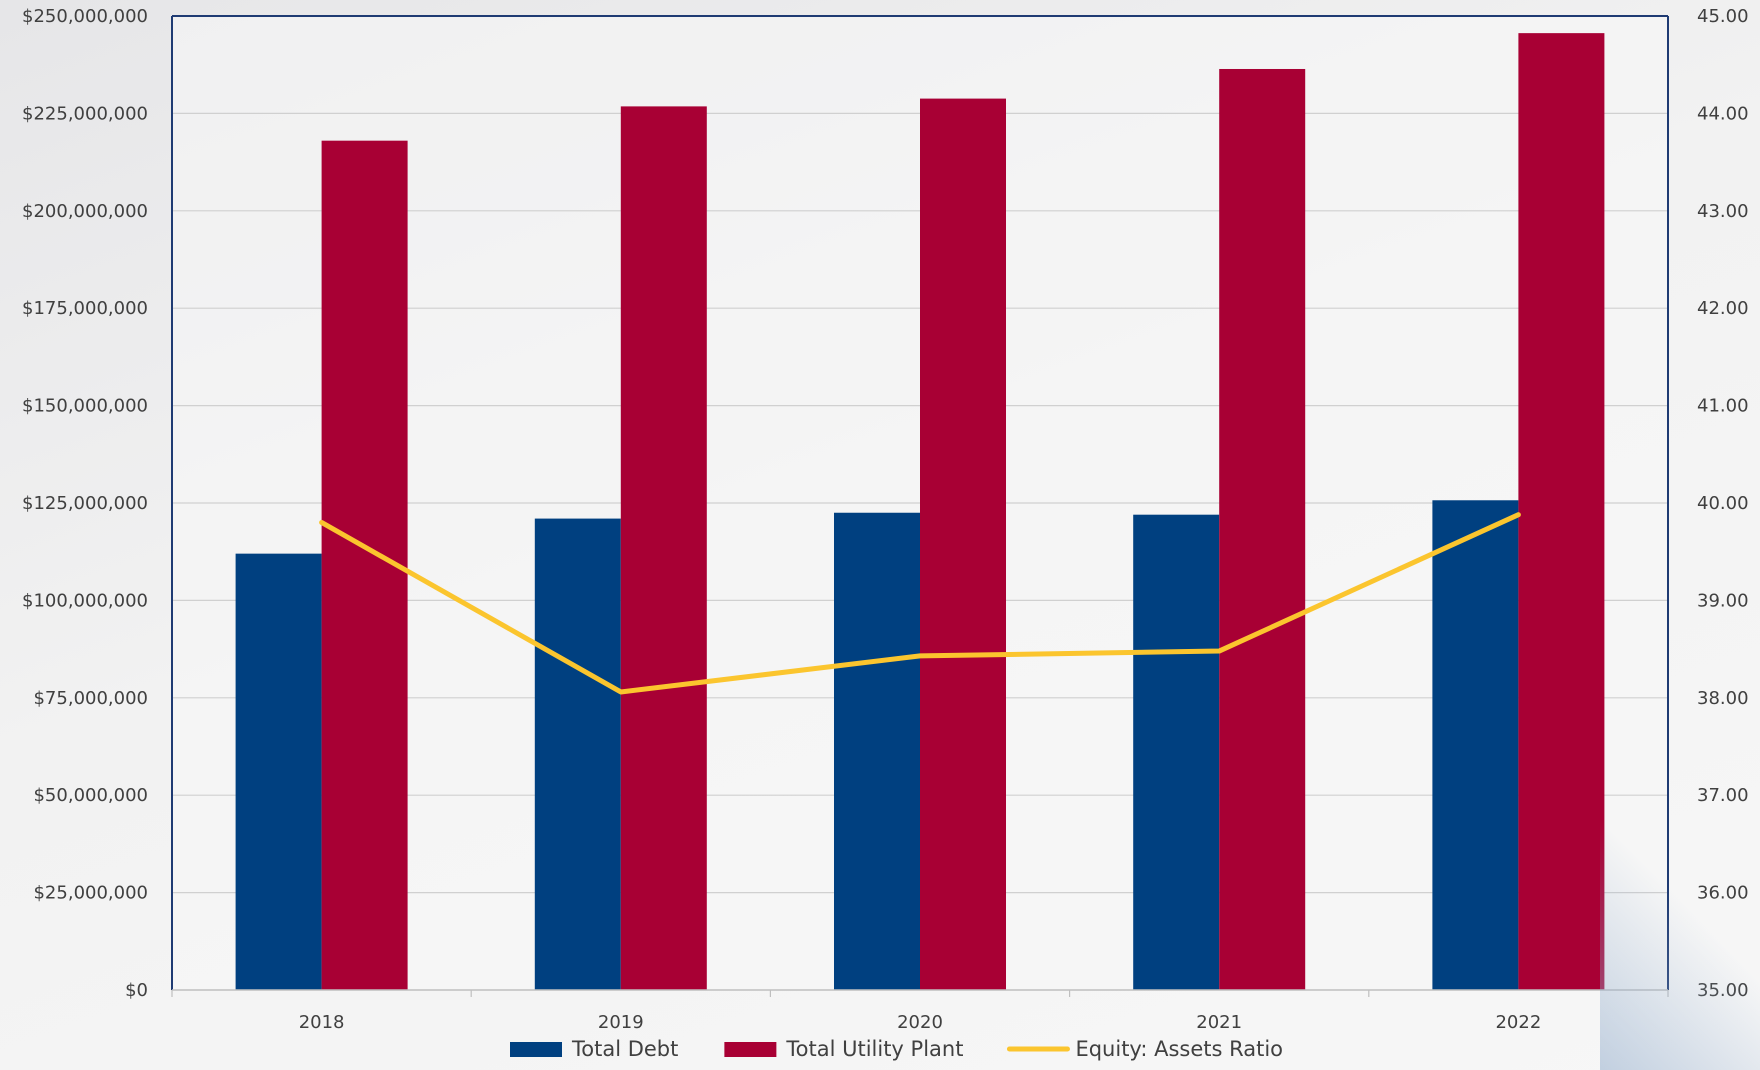 The width and height of the screenshot is (1760, 1070). I want to click on x-tick-label: 2019, so click(621, 1022).